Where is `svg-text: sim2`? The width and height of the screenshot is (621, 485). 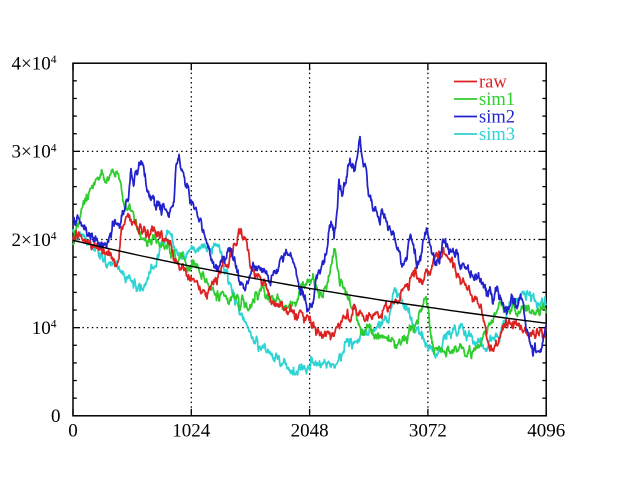 svg-text: sim2 is located at coordinates (497, 117).